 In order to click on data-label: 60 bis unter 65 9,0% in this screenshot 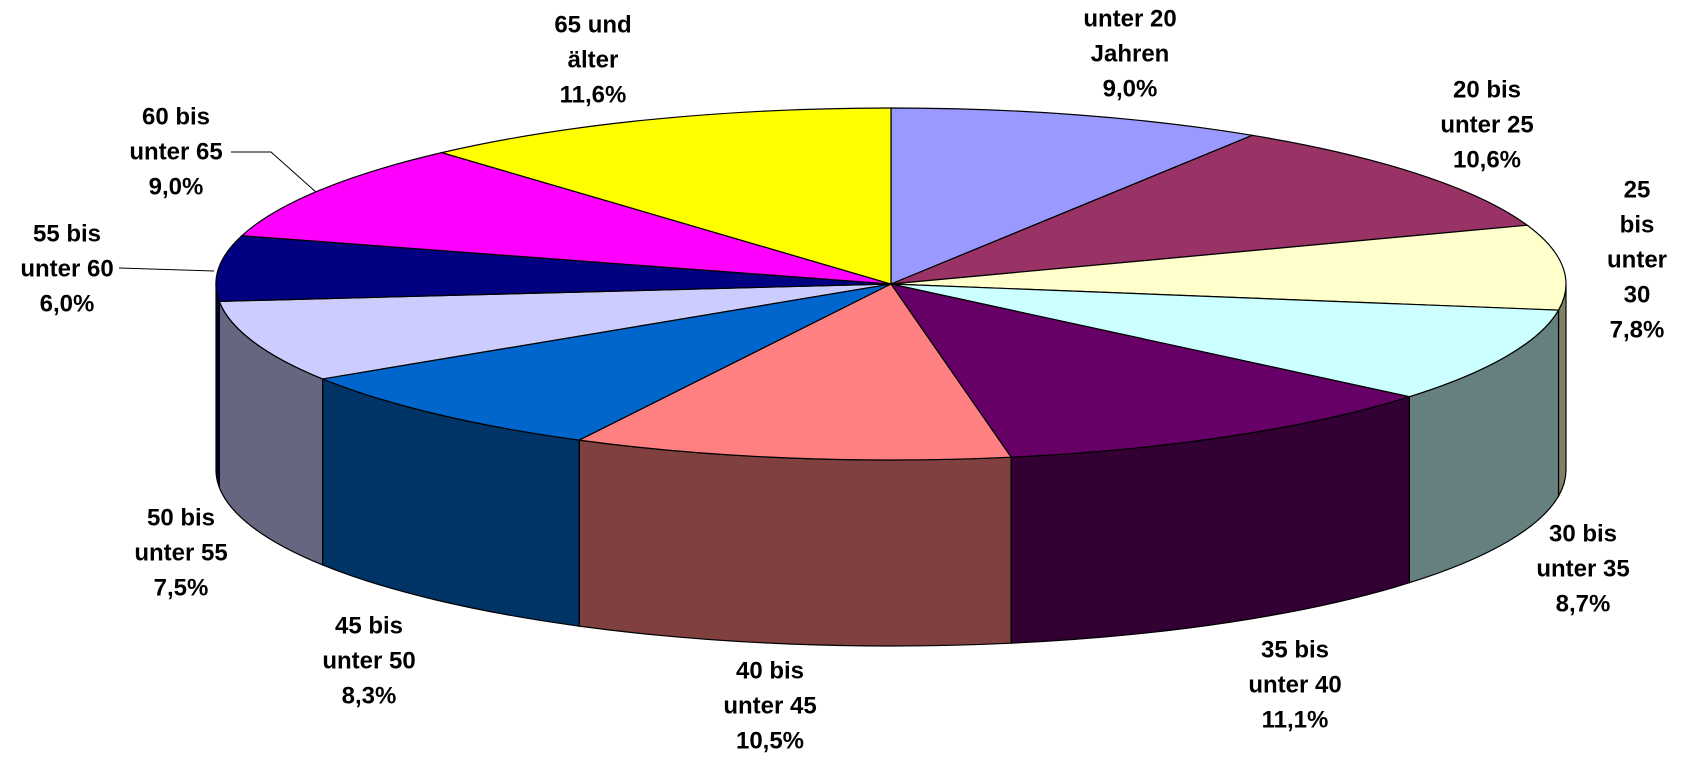, I will do `click(175, 152)`.